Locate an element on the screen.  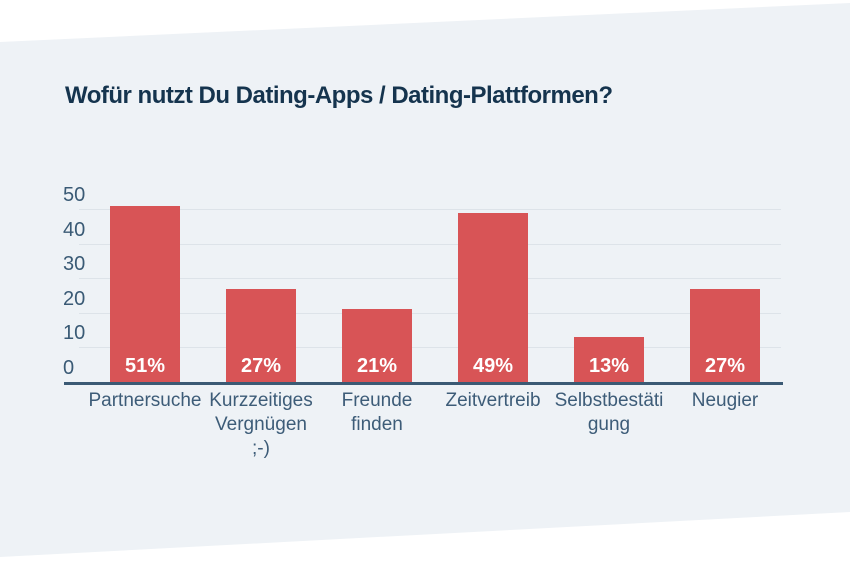
y-axis-tick-label-0: 0 is located at coordinates (69, 368).